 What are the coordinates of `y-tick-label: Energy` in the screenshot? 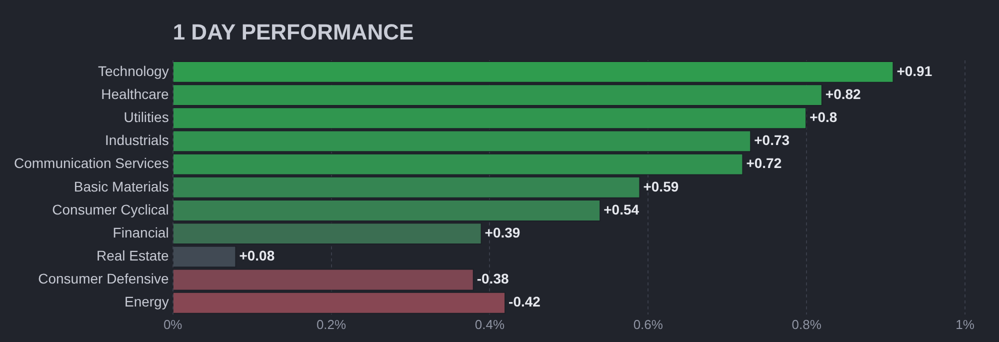 It's located at (146, 302).